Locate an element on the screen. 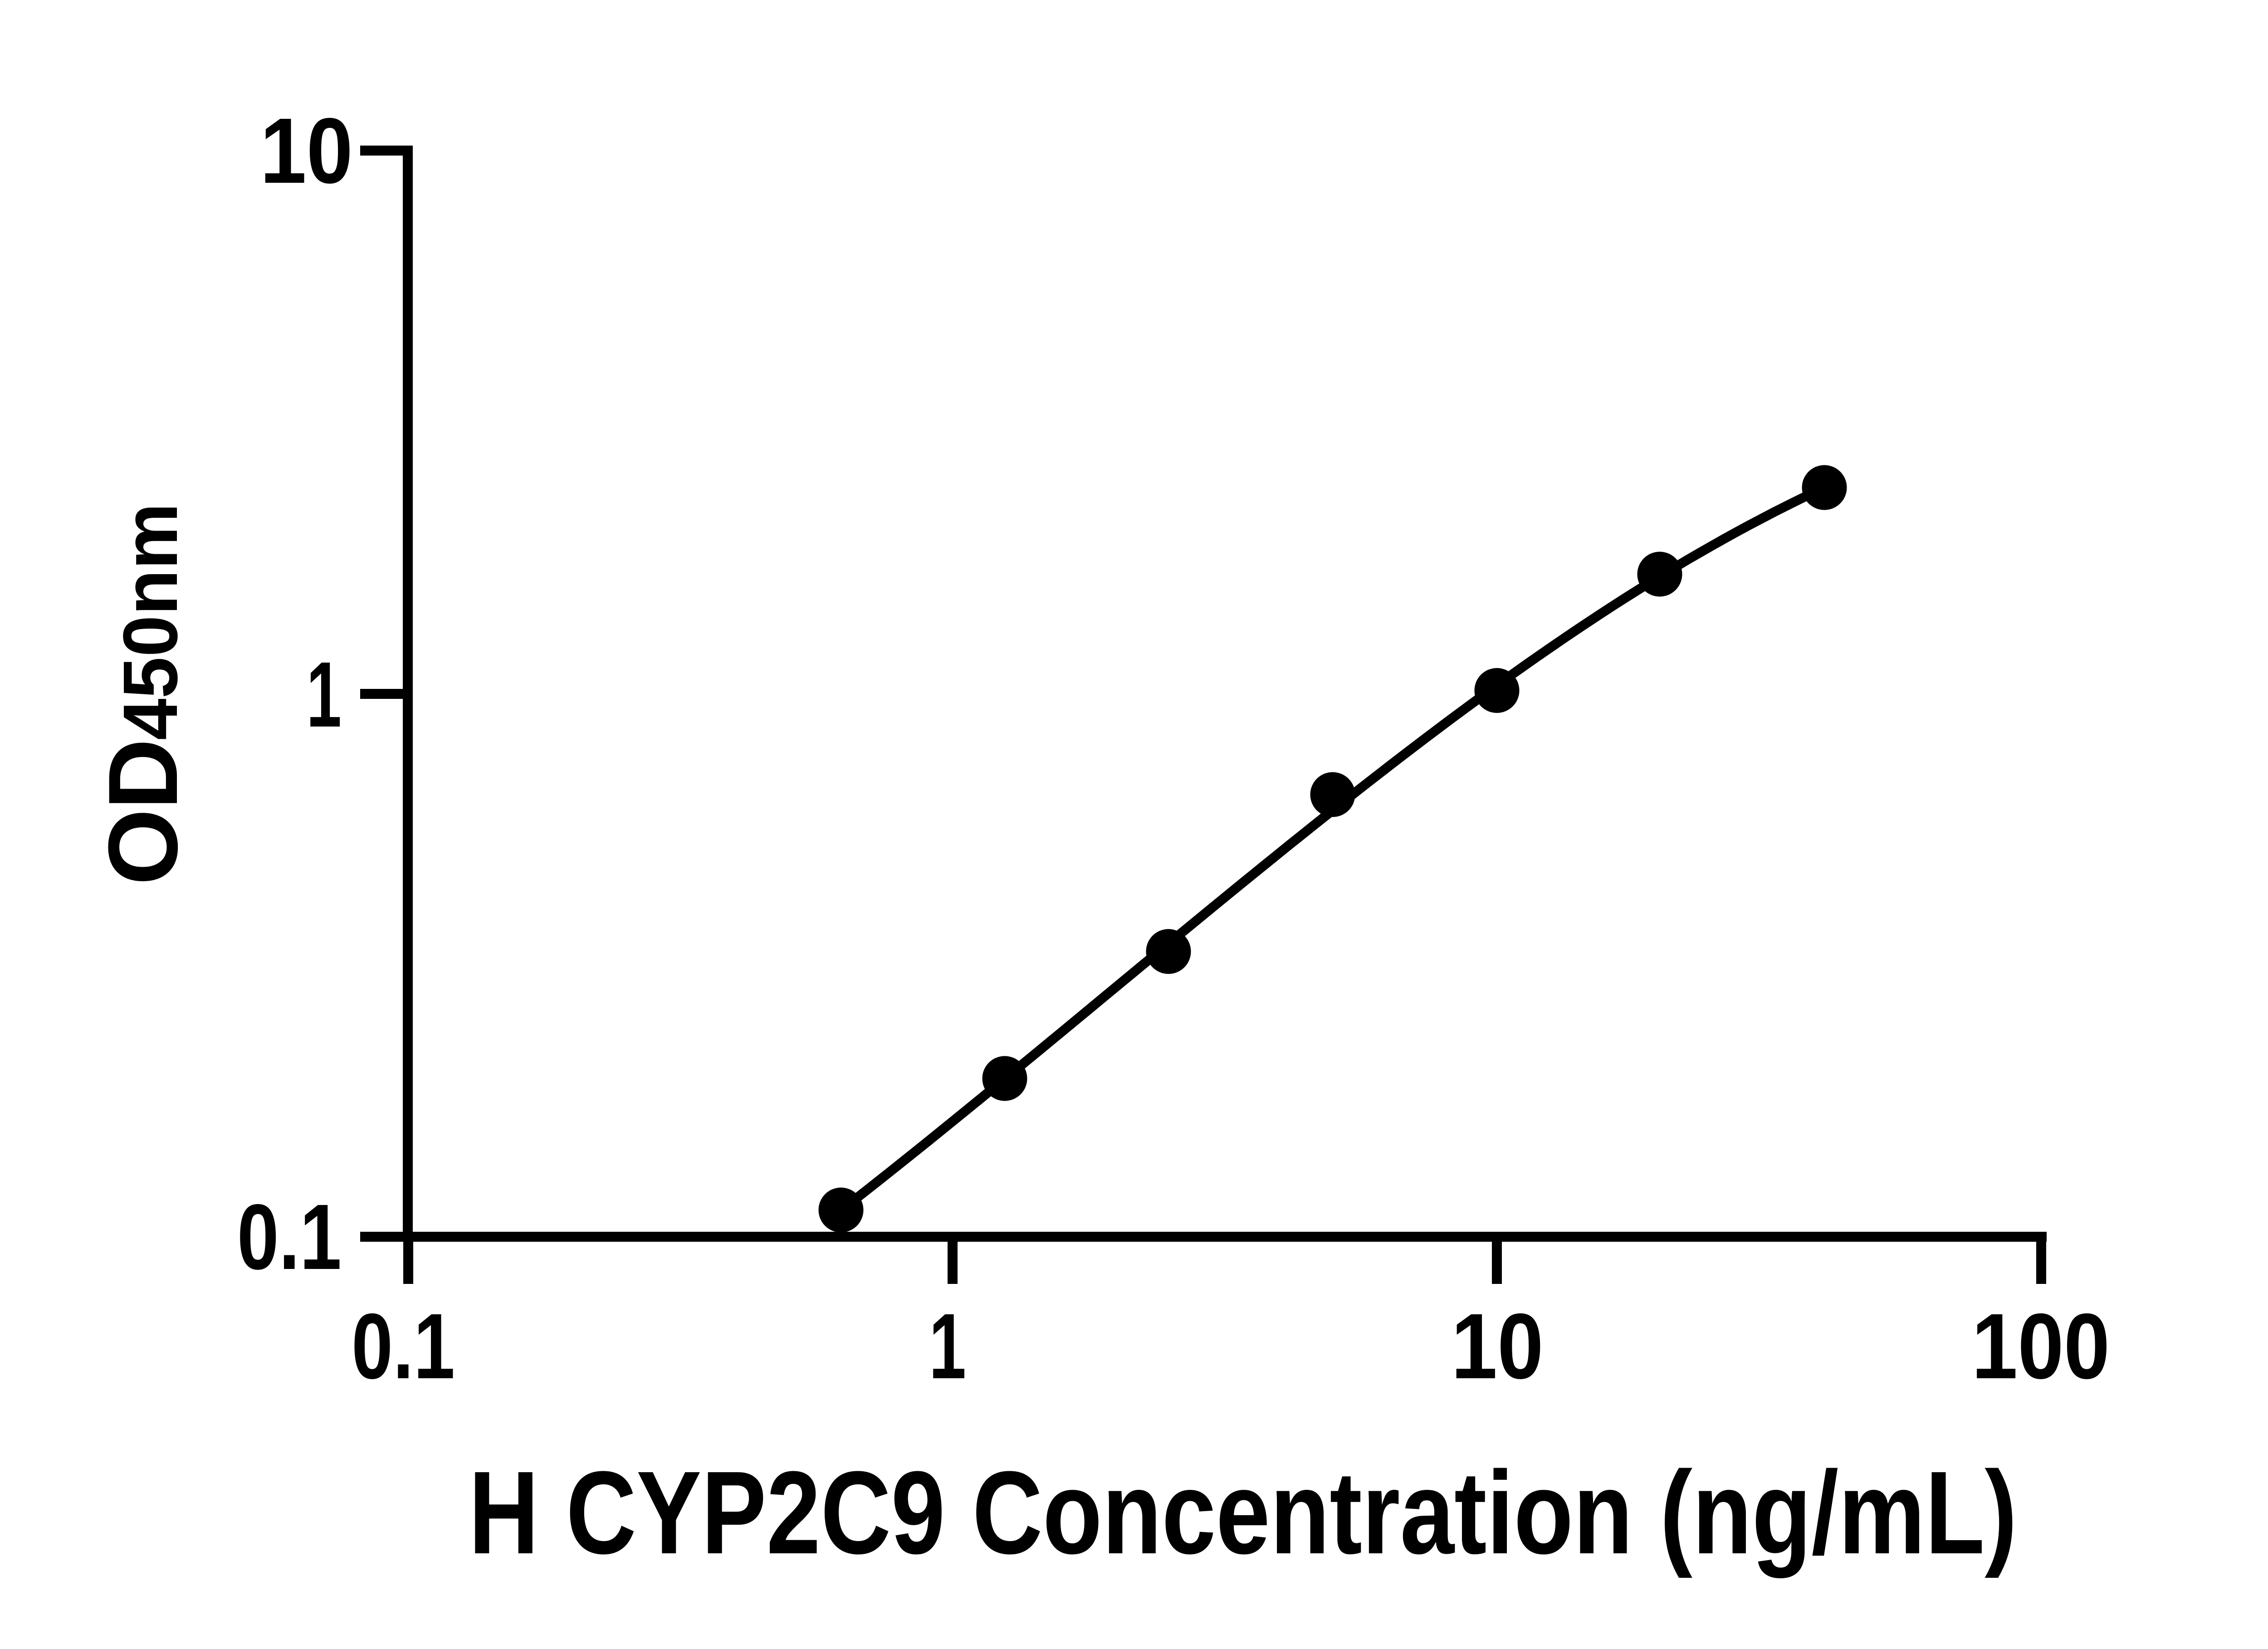 The height and width of the screenshot is (1649, 2268). svg-text: 100 is located at coordinates (2041, 1346).